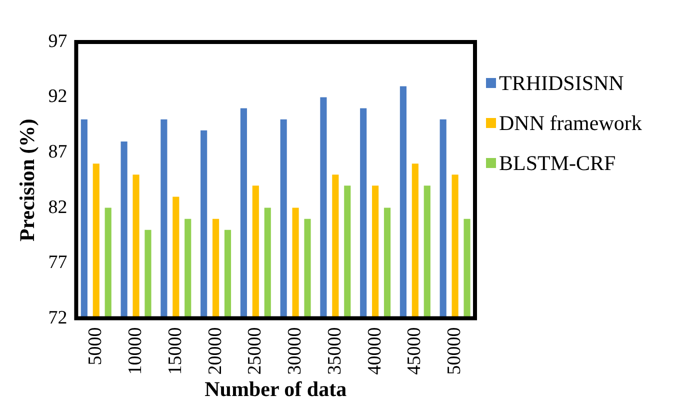 This screenshot has height=410, width=676. What do you see at coordinates (58, 152) in the screenshot?
I see `y-tick-label: 87` at bounding box center [58, 152].